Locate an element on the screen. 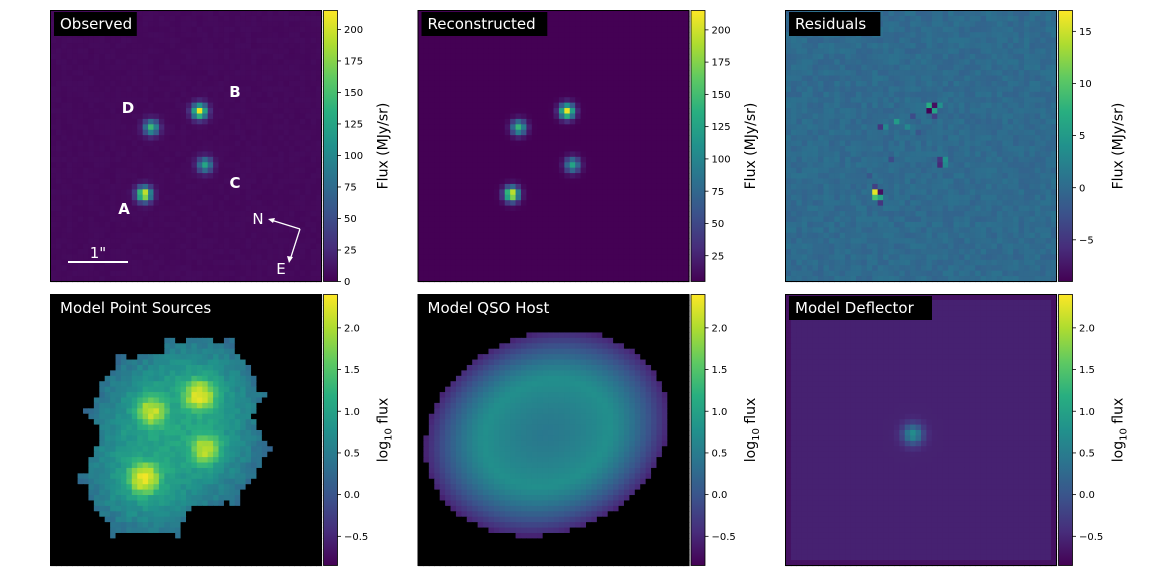  scale-bar-label: 1" is located at coordinates (98, 253).